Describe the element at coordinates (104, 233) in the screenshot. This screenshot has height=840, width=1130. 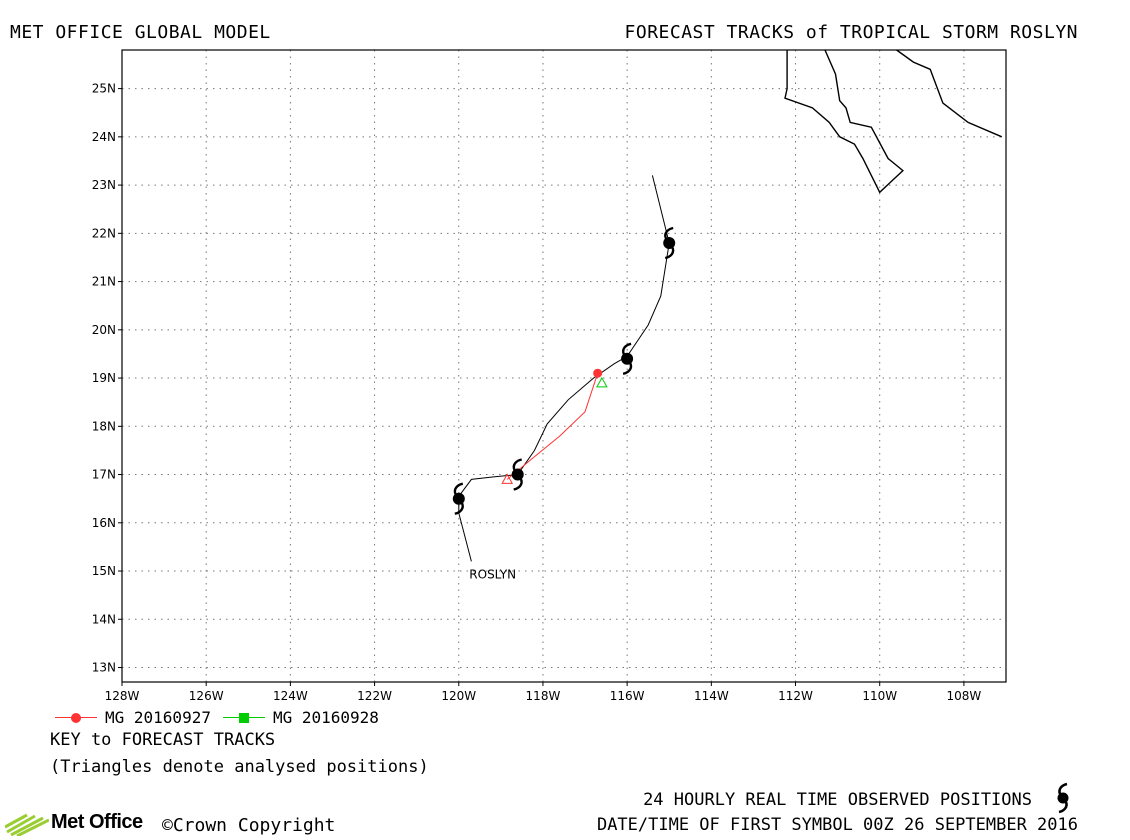
I see `lat-tick-label: 22N` at that location.